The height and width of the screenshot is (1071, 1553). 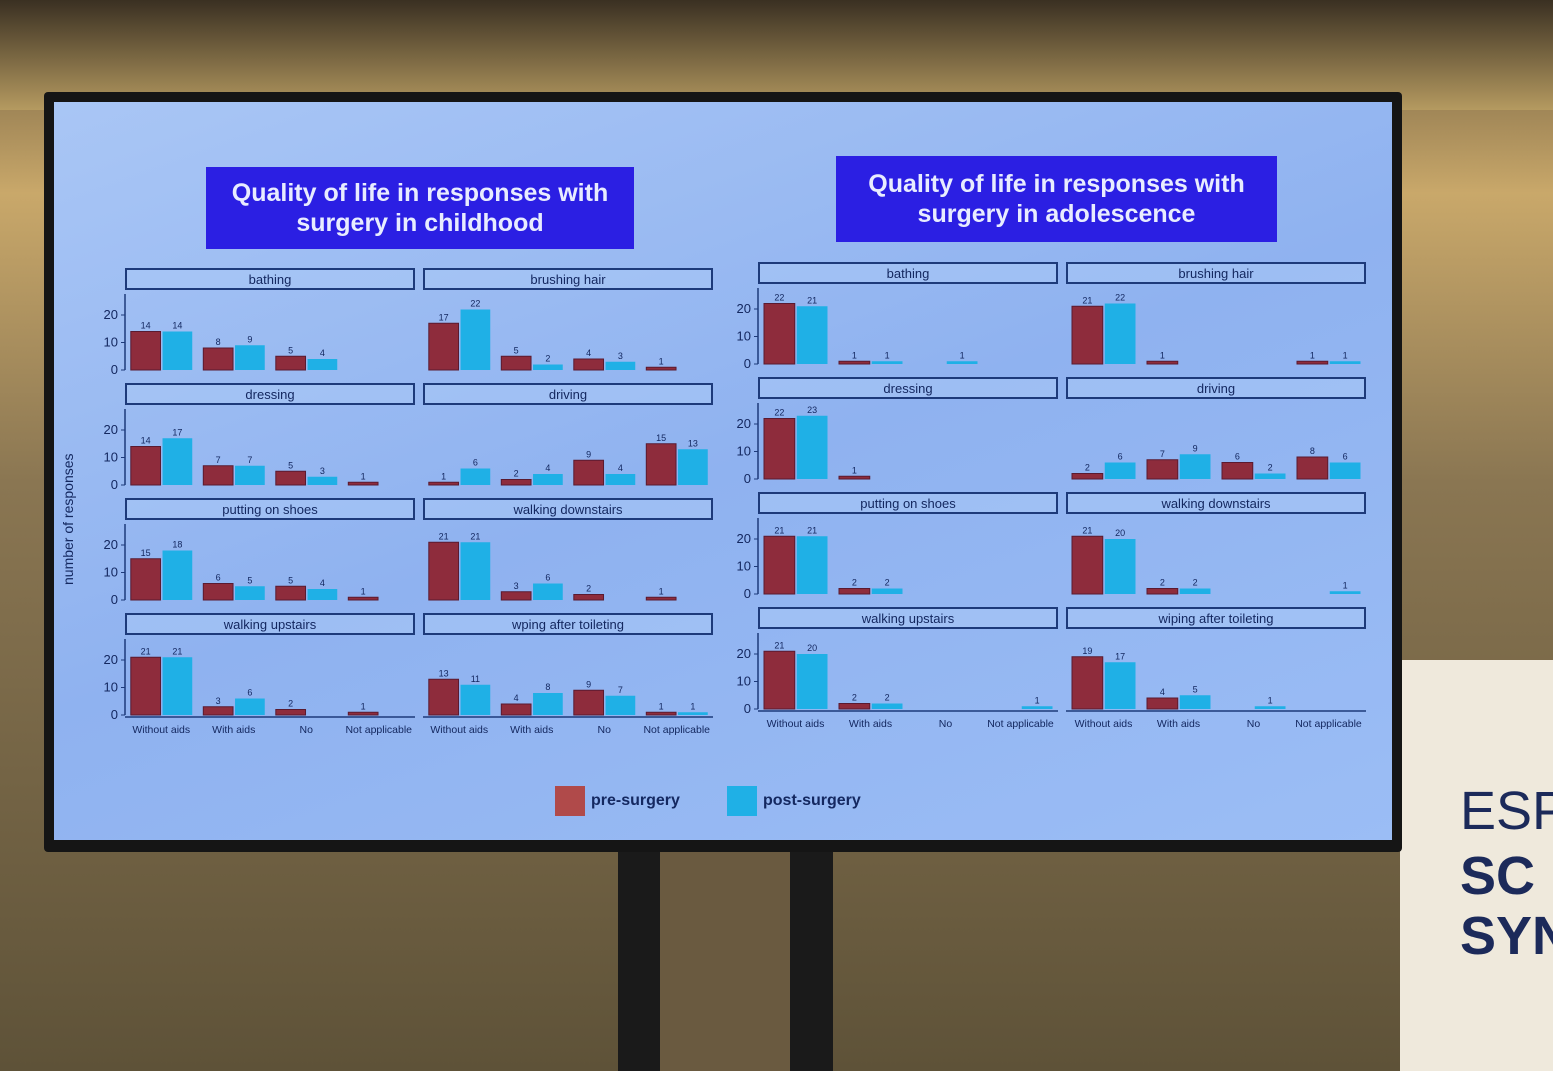 I want to click on x-tick-label: With aids, so click(x=1178, y=724).